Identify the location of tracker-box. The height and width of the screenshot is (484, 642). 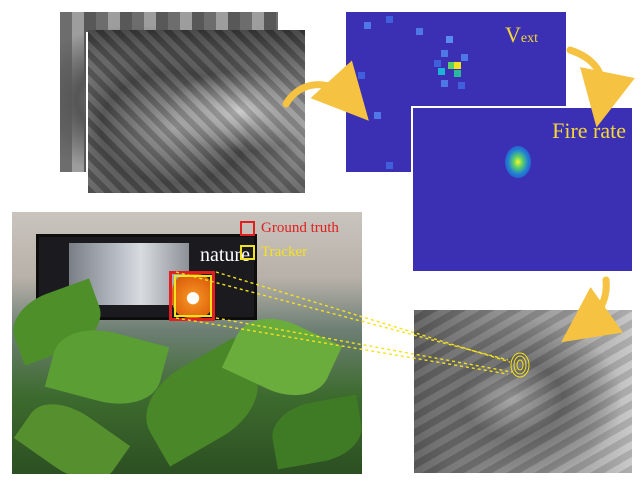
(193, 296).